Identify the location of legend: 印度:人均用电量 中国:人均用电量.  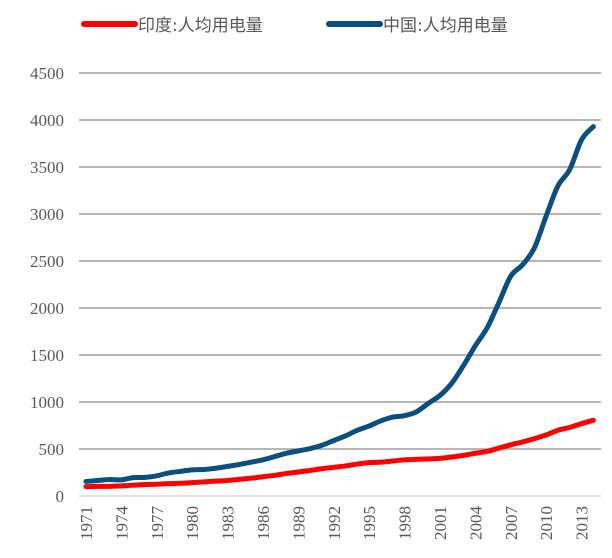
(294, 26).